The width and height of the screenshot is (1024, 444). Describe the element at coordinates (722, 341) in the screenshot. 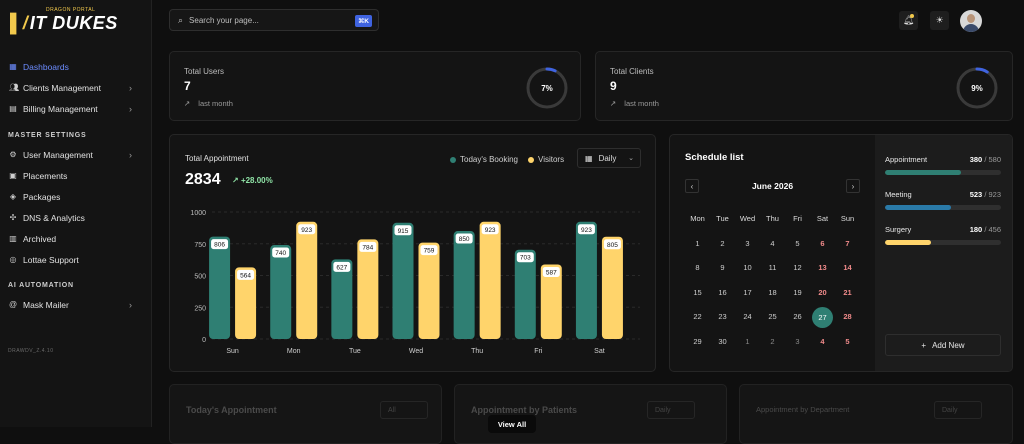

I see `calendar-day: 30` at that location.